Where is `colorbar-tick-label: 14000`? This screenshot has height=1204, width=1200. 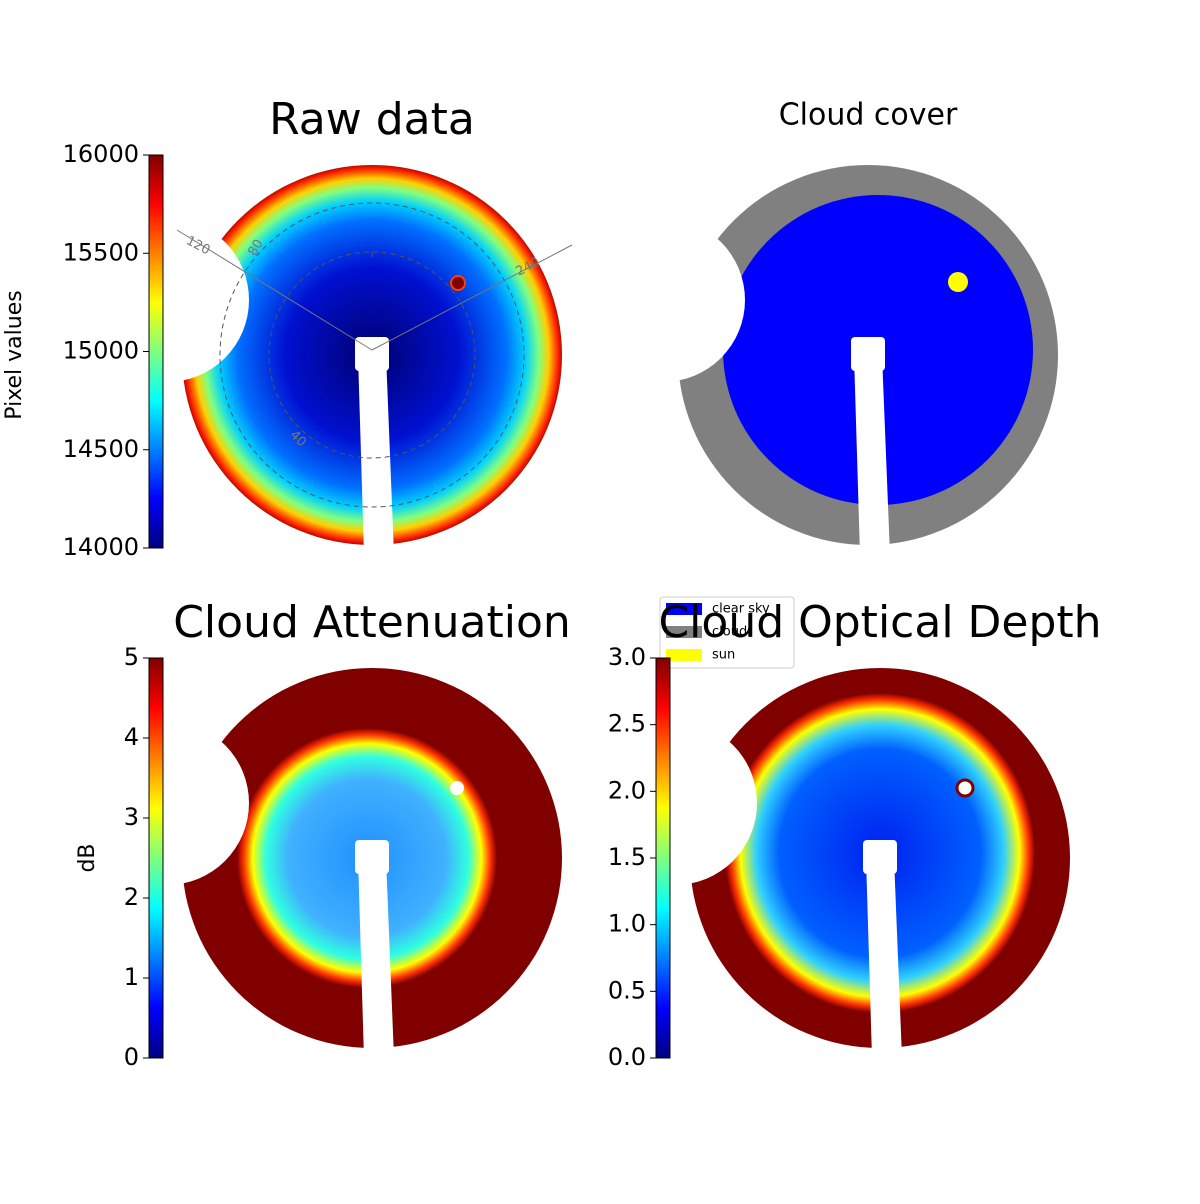
colorbar-tick-label: 14000 is located at coordinates (101, 547).